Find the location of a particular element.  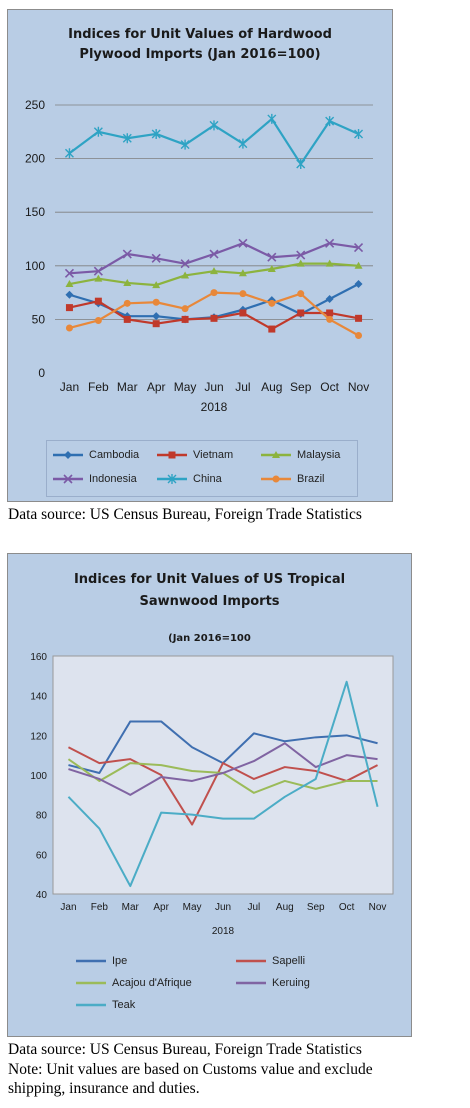

x-axis-label: 2018 is located at coordinates (223, 931).